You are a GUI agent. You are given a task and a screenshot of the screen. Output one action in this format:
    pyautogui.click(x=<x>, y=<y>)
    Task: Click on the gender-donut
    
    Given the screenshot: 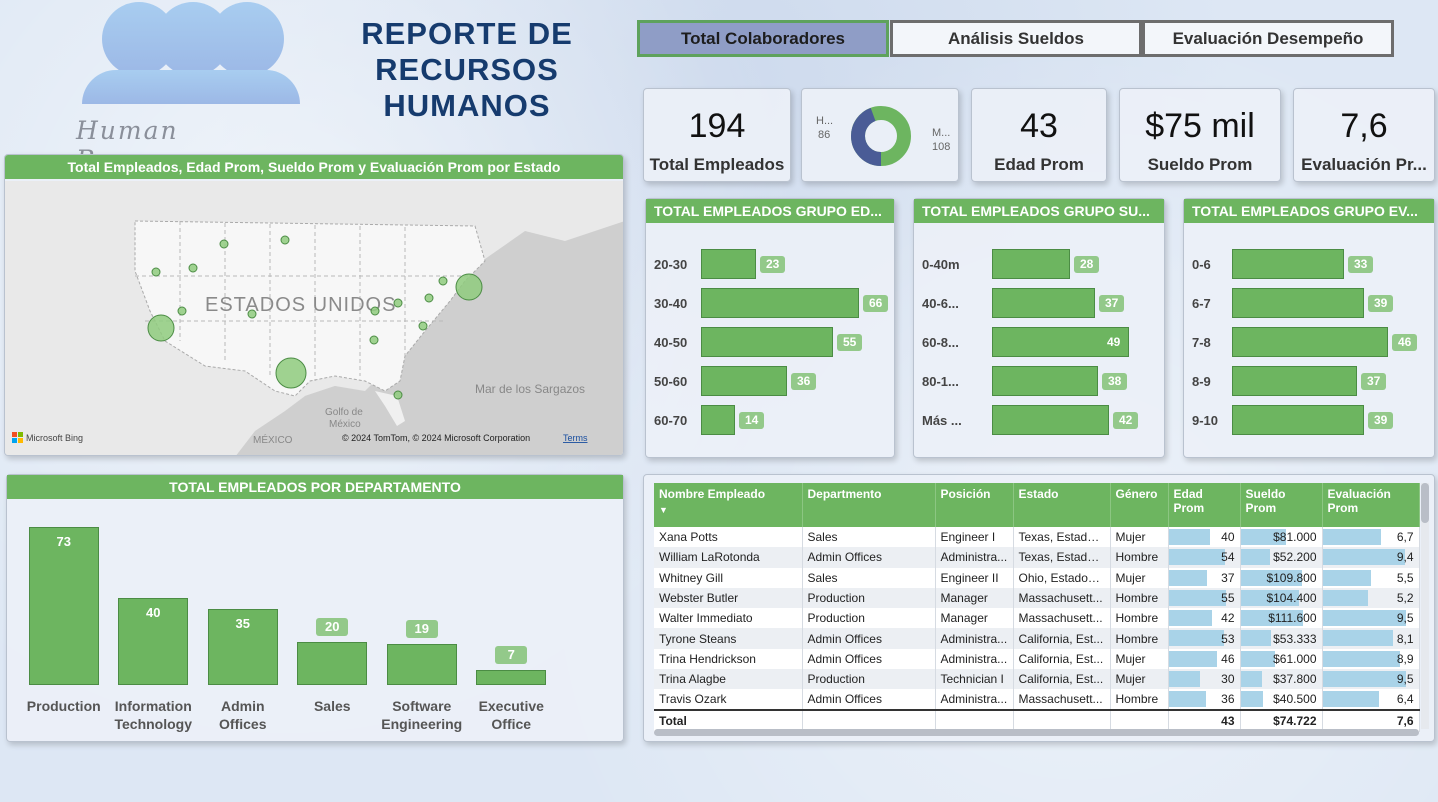 What is the action you would take?
    pyautogui.click(x=881, y=136)
    